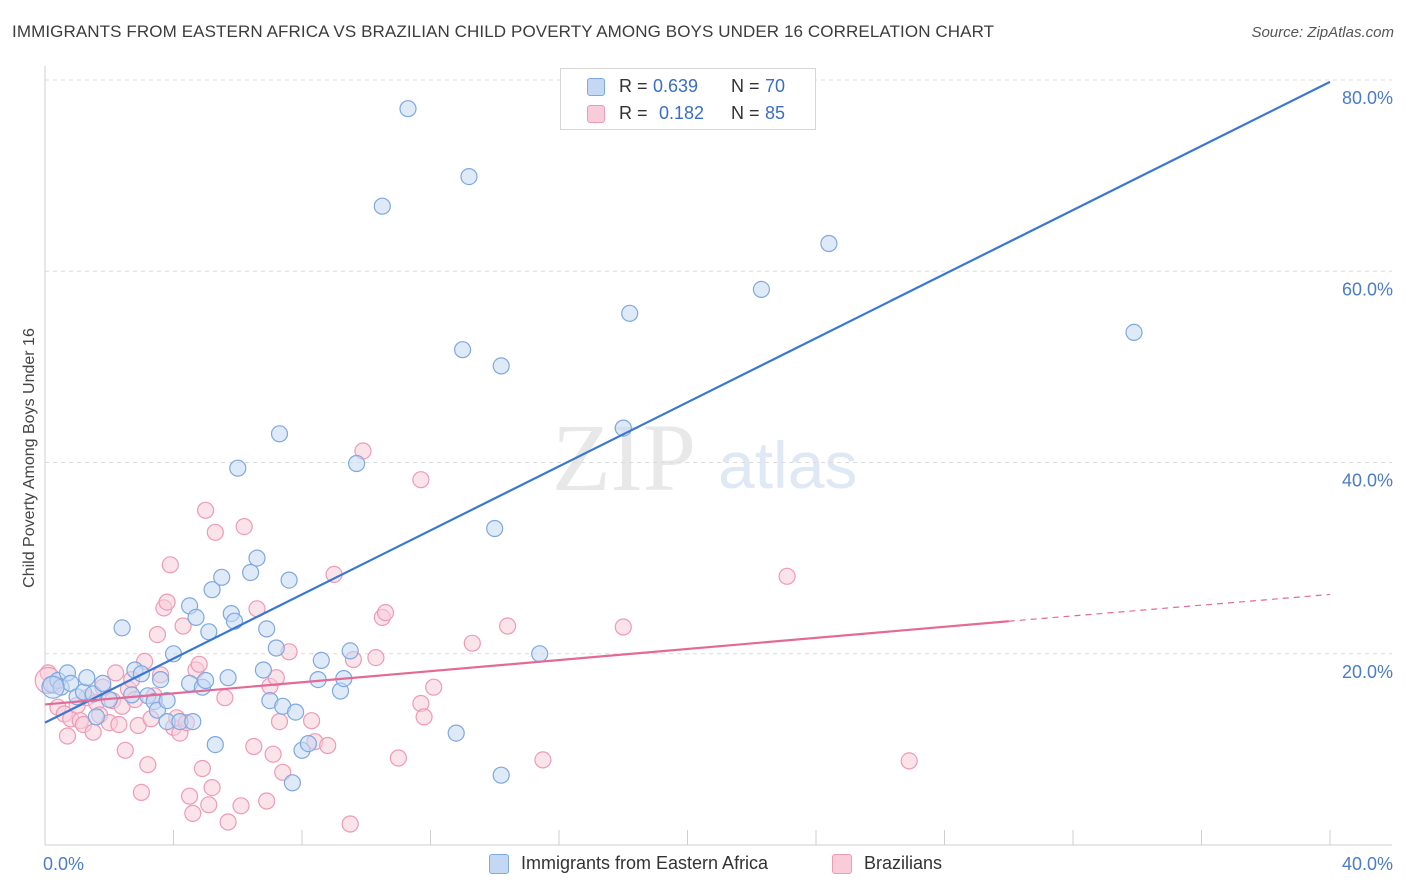  Describe the element at coordinates (688, 99) in the screenshot. I see `correlation-legend: R = 0.639 N = 70 R = 0.182 N = 85` at that location.